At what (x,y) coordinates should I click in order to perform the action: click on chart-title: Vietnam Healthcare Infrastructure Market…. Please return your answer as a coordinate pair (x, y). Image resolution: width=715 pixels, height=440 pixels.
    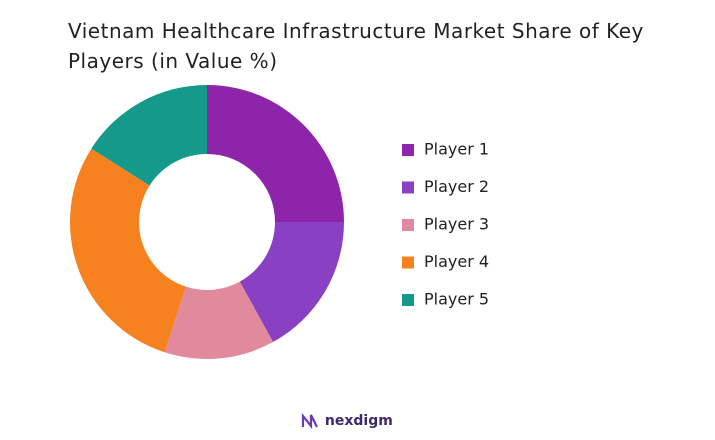
    Looking at the image, I should click on (356, 46).